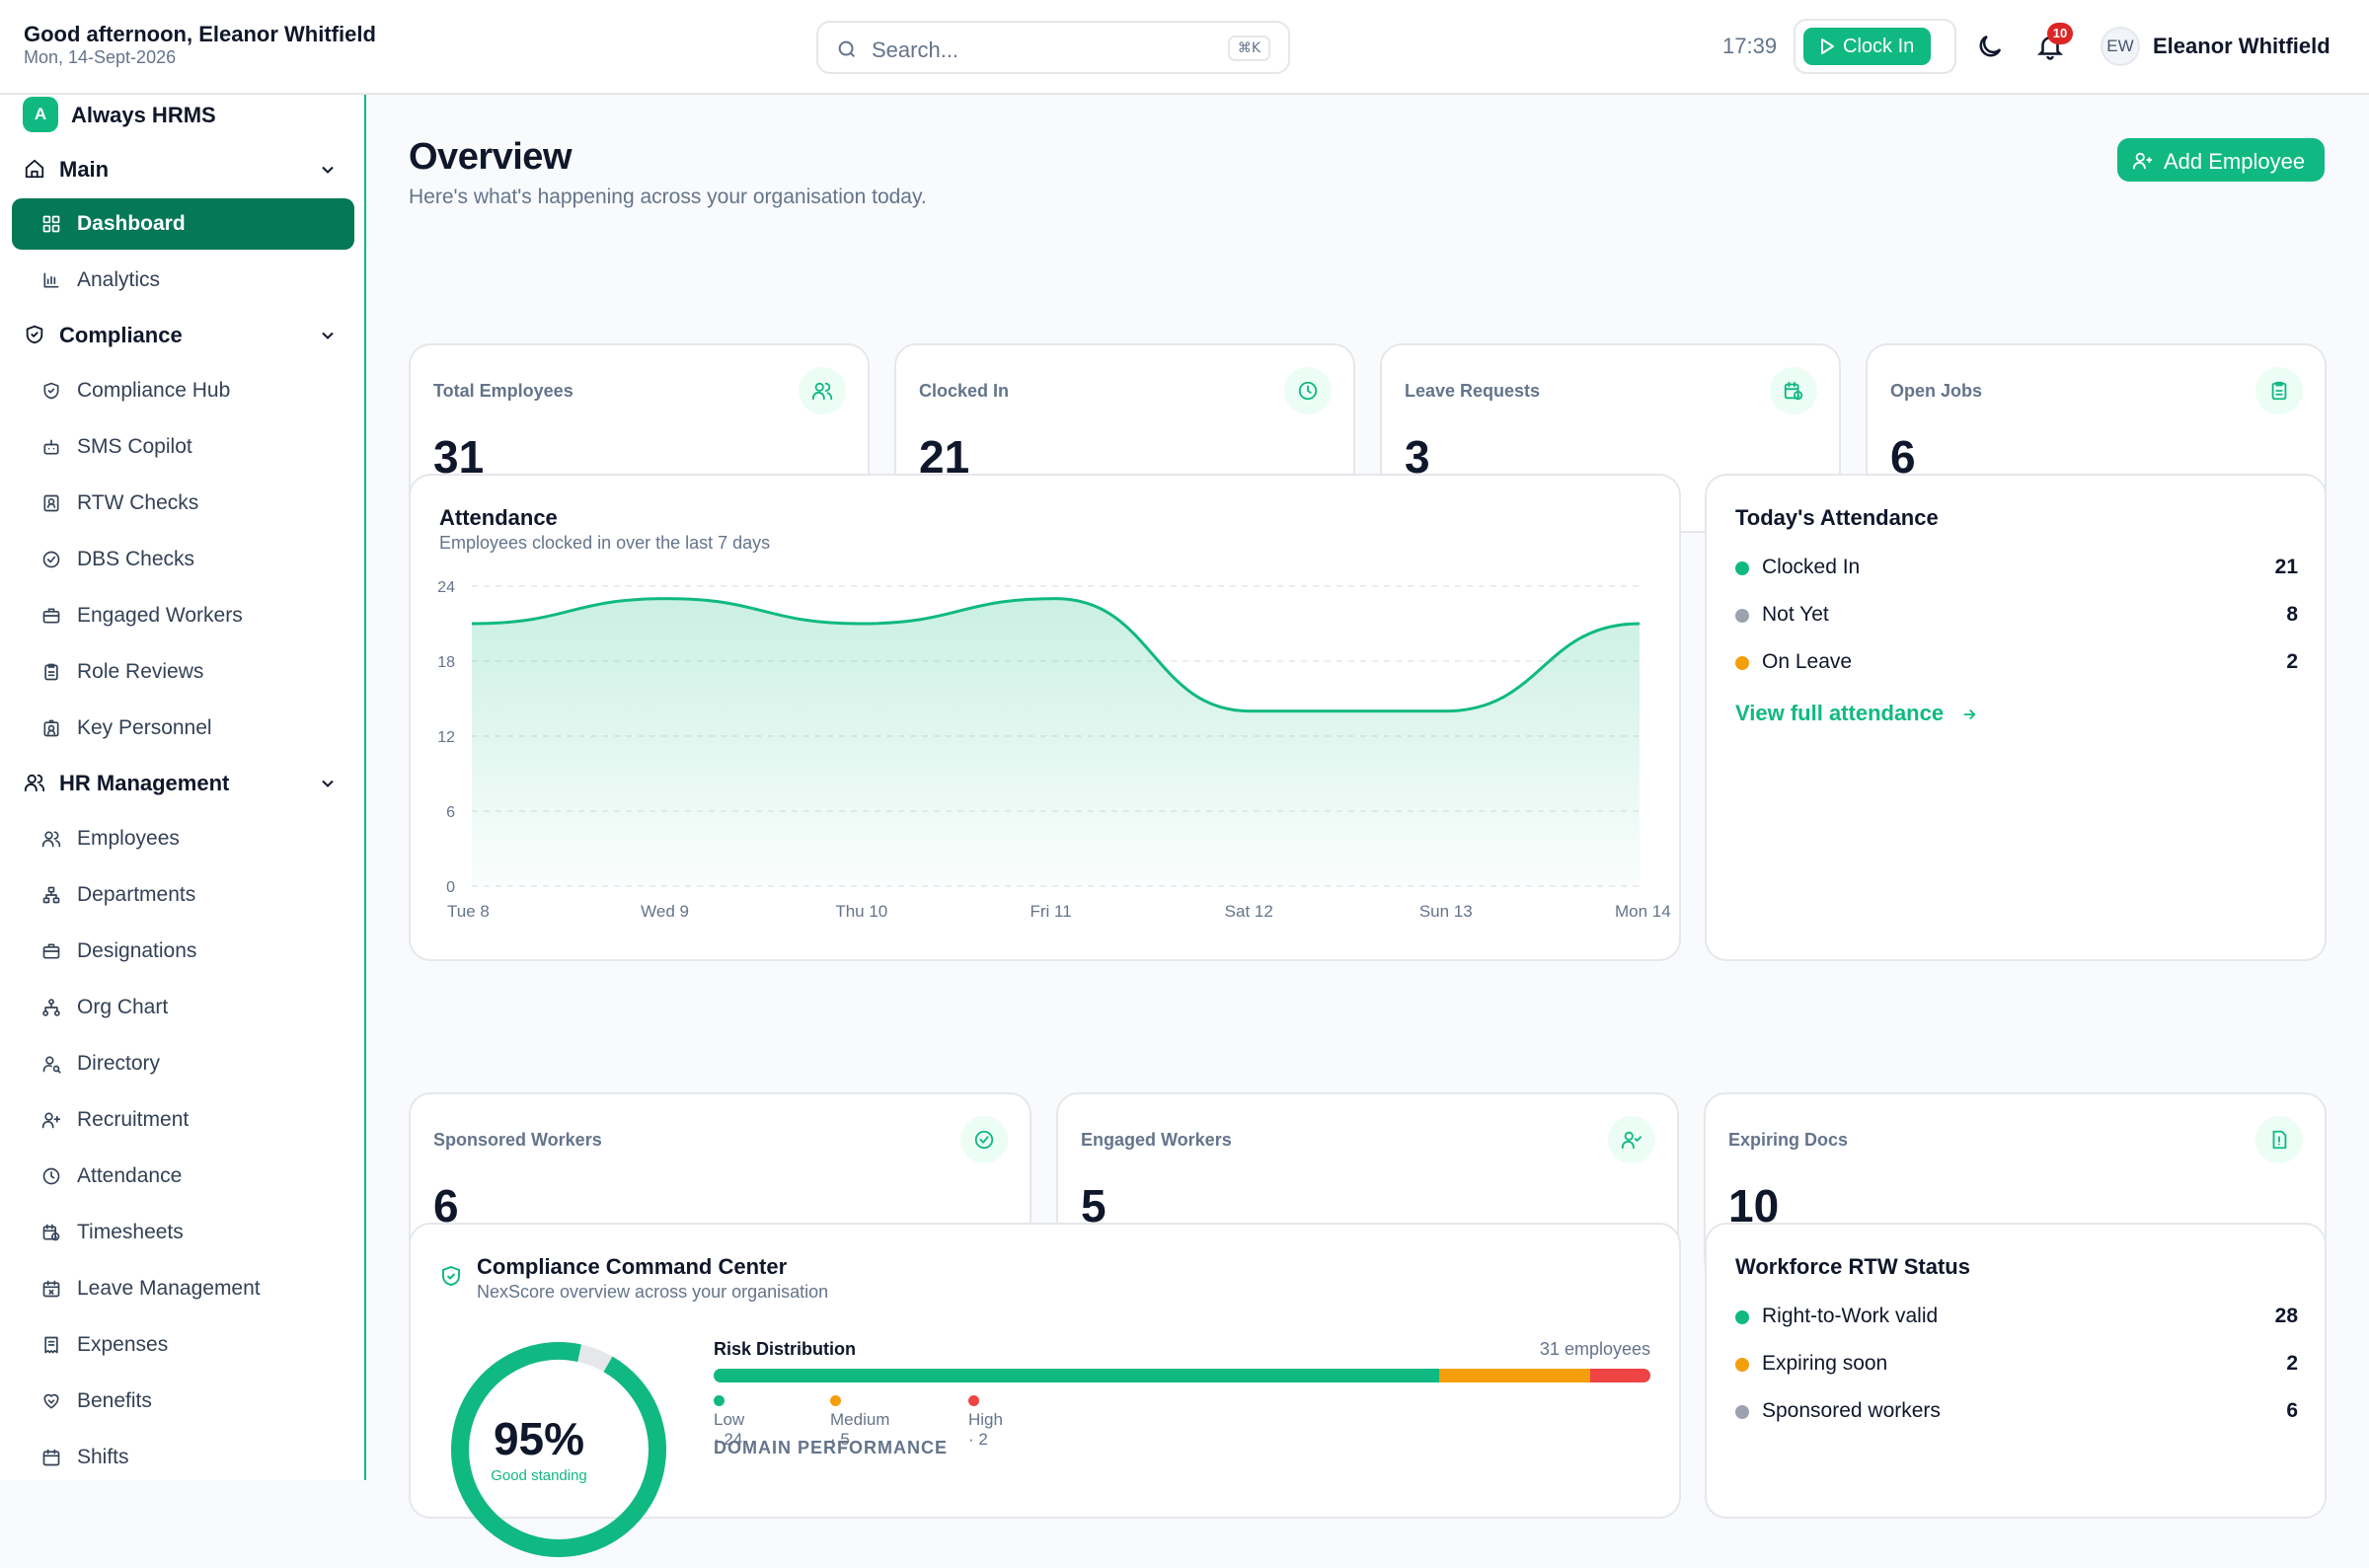 This screenshot has width=2369, height=1568. I want to click on id-card-icon, so click(51, 503).